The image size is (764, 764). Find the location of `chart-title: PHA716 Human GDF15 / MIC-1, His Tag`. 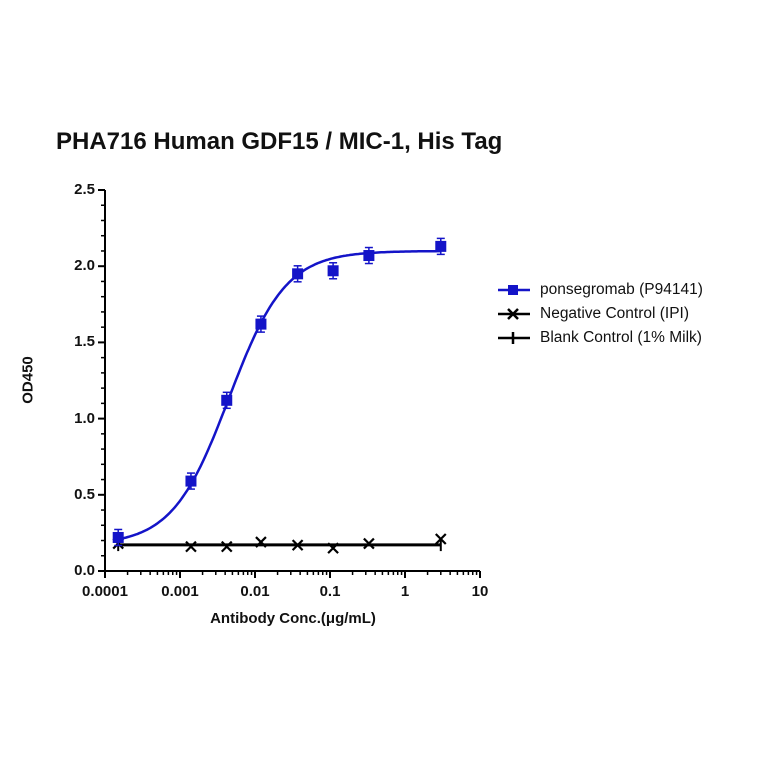

chart-title: PHA716 Human GDF15 / MIC-1, His Tag is located at coordinates (279, 141).